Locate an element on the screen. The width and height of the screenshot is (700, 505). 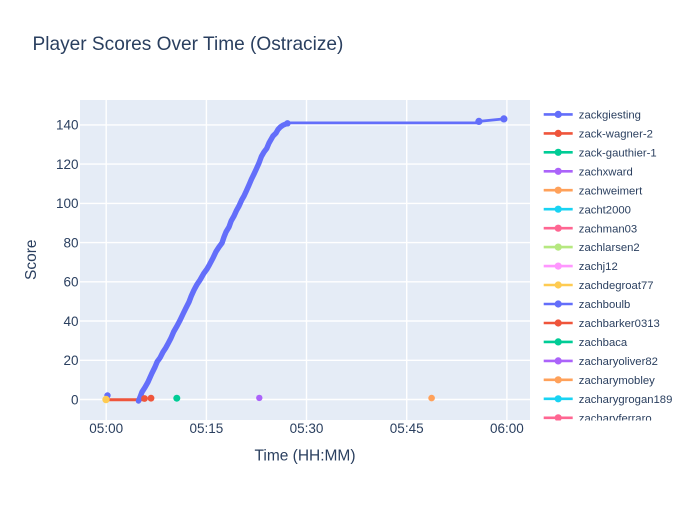
svg-text: zacharygrogan189 is located at coordinates (626, 400).